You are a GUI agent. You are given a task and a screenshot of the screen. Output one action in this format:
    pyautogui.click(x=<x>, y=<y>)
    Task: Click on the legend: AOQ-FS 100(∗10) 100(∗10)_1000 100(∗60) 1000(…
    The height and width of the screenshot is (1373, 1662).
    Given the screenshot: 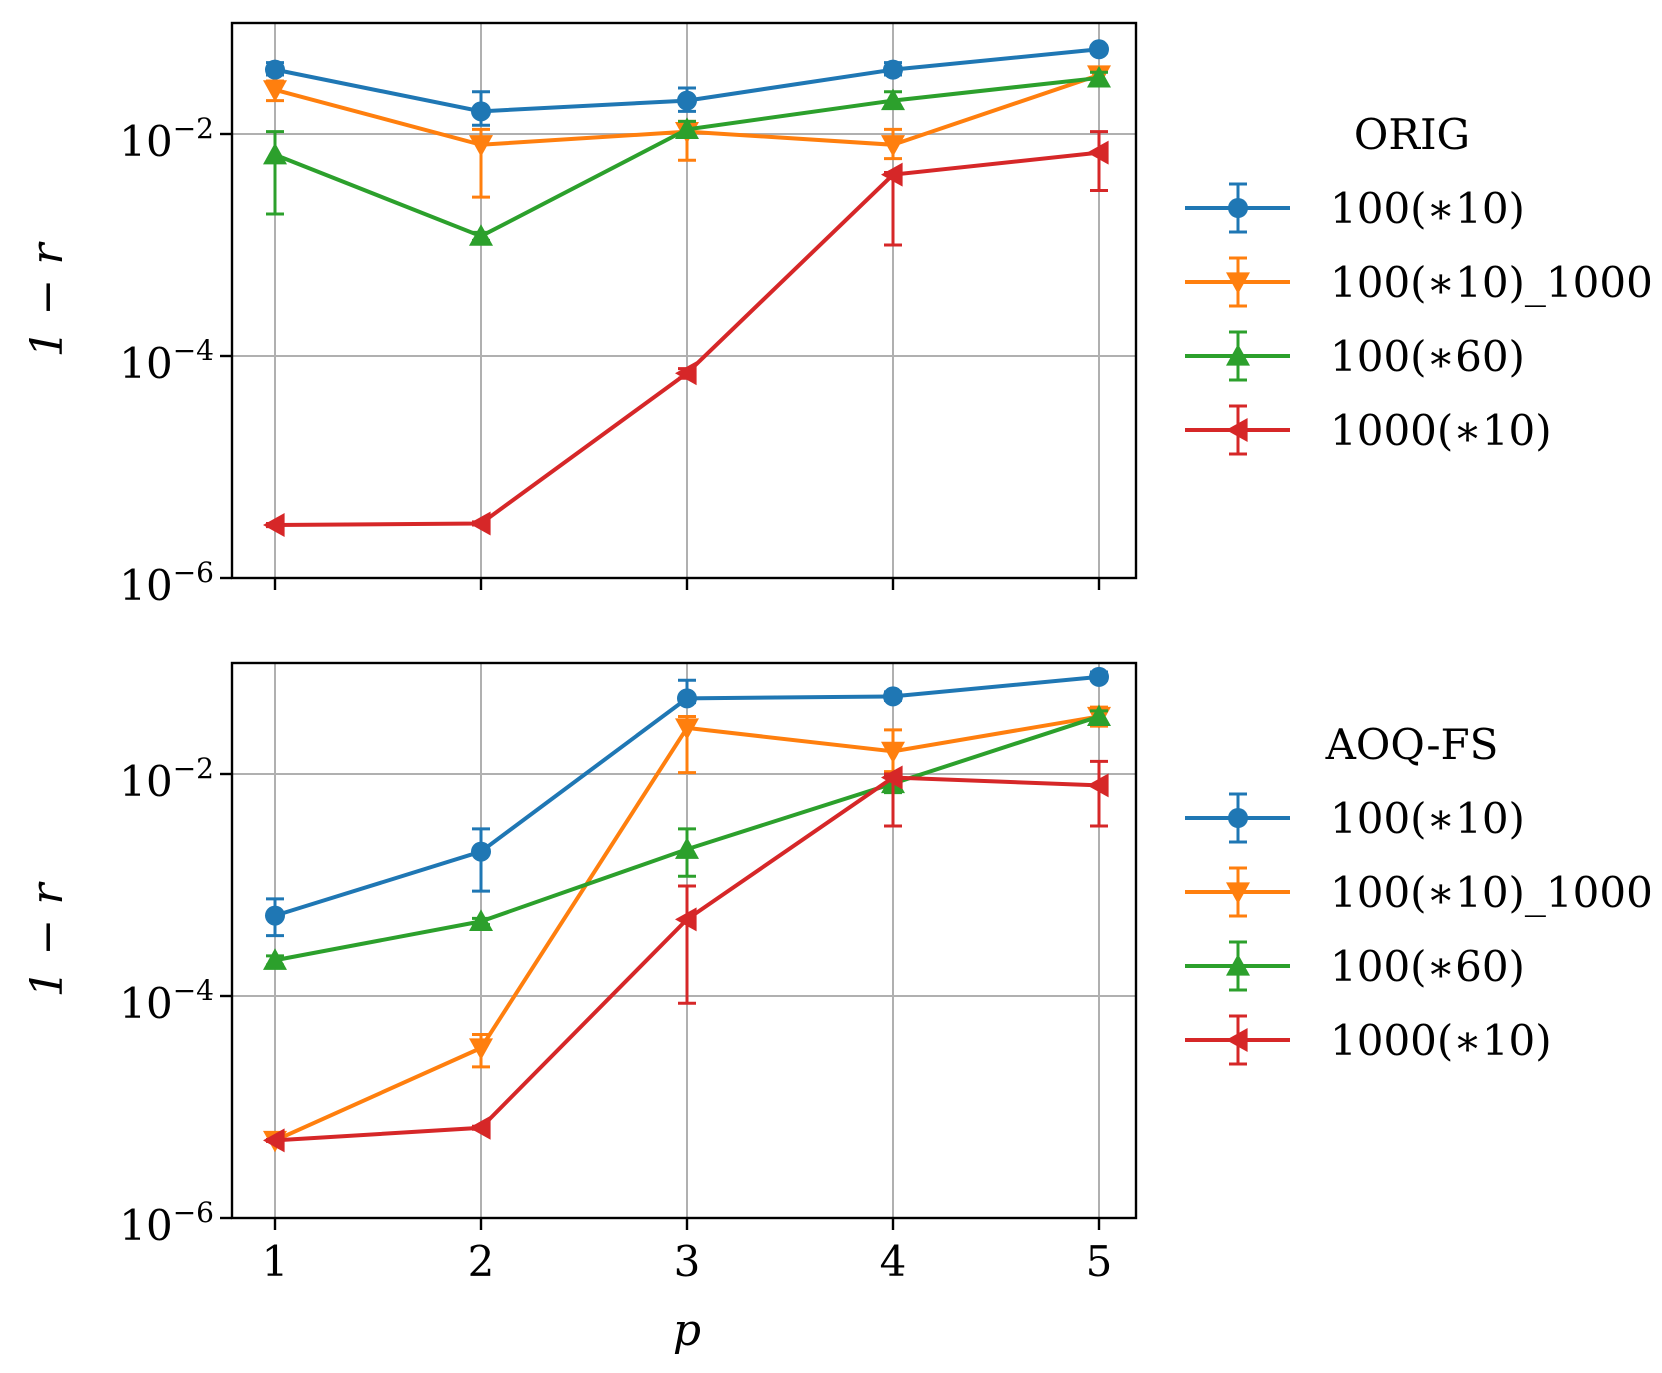 What is the action you would take?
    pyautogui.click(x=1419, y=893)
    